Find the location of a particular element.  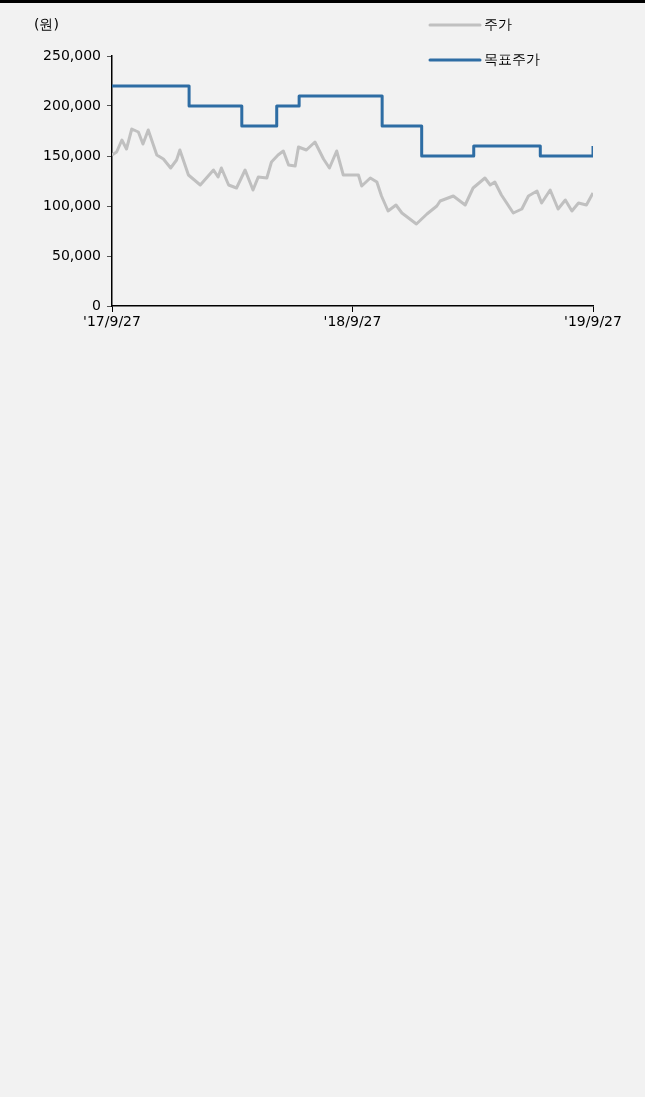

y-tick-label: 0 is located at coordinates (96, 304).